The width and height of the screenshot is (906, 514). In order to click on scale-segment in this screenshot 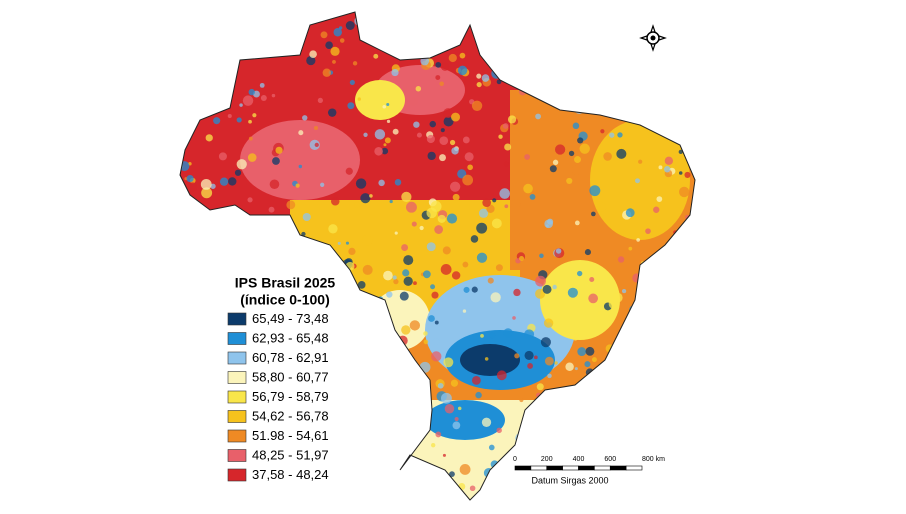, I will do `click(570, 468)`.